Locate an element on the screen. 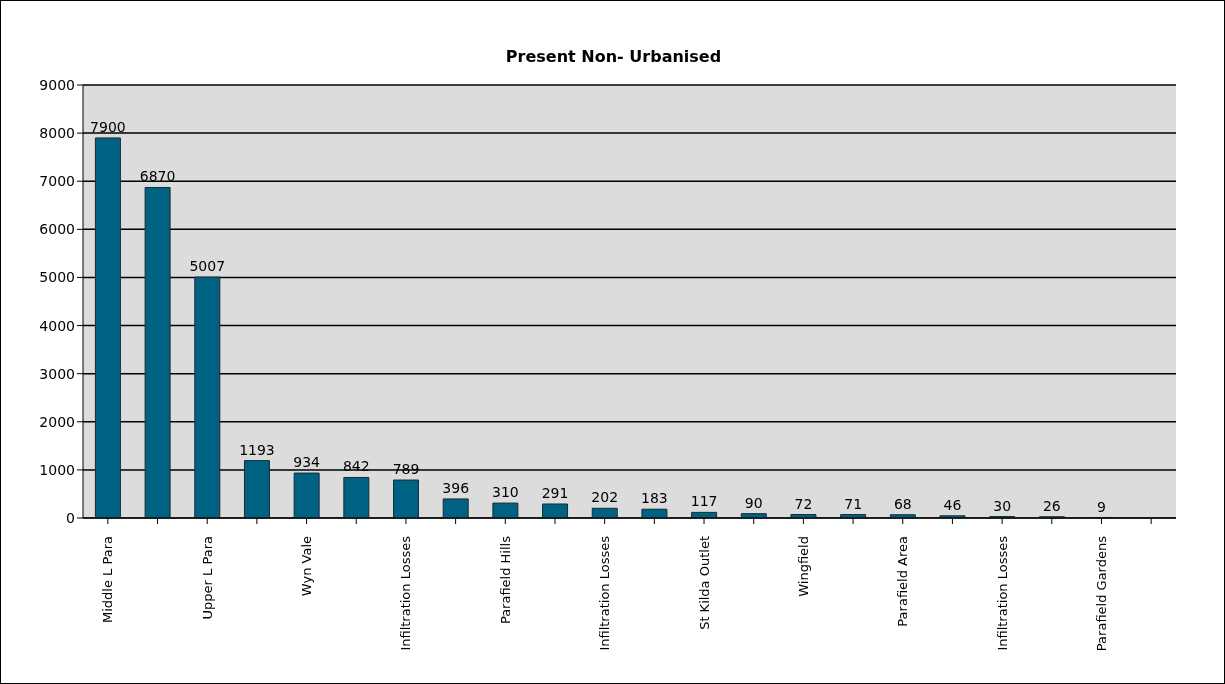 The height and width of the screenshot is (684, 1225). data-label: 934 is located at coordinates (307, 462).